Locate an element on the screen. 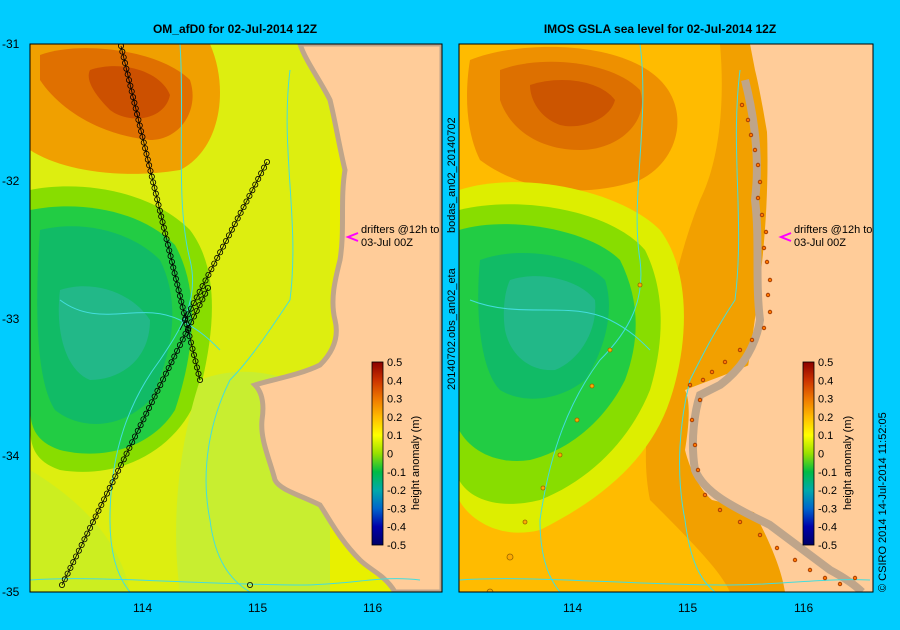 This screenshot has height=630, width=900. left-y-axis: -31 -32 -33 -34 -35 is located at coordinates (11, 318).